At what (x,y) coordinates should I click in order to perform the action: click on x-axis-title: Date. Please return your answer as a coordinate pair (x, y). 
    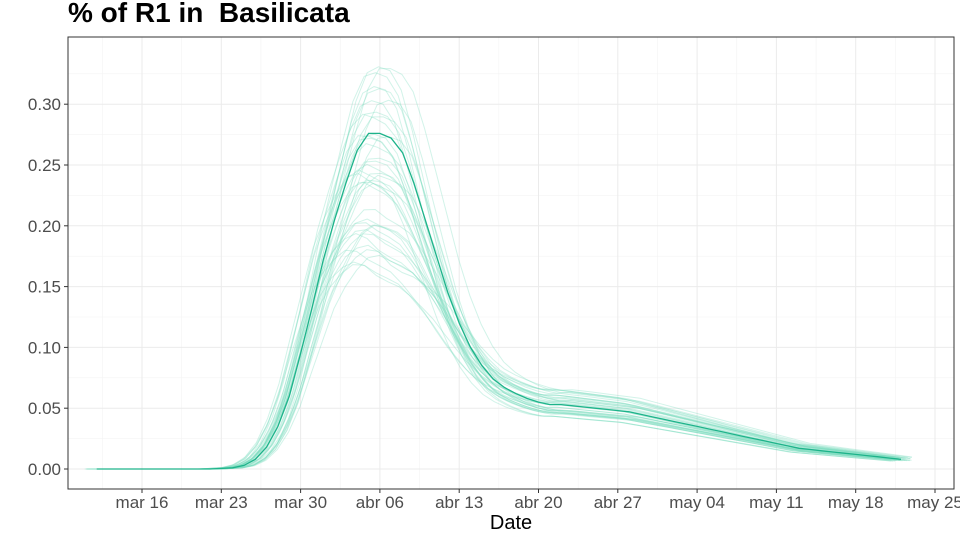
    Looking at the image, I should click on (511, 523).